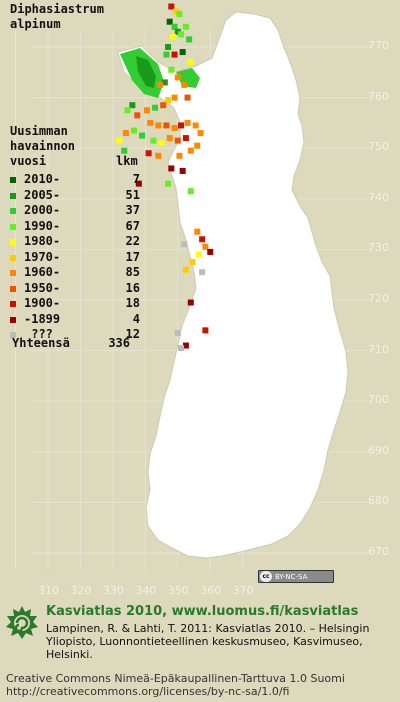 The image size is (400, 702). Describe the element at coordinates (75, 320) in the screenshot. I see `legend-row: -1899 4` at that location.